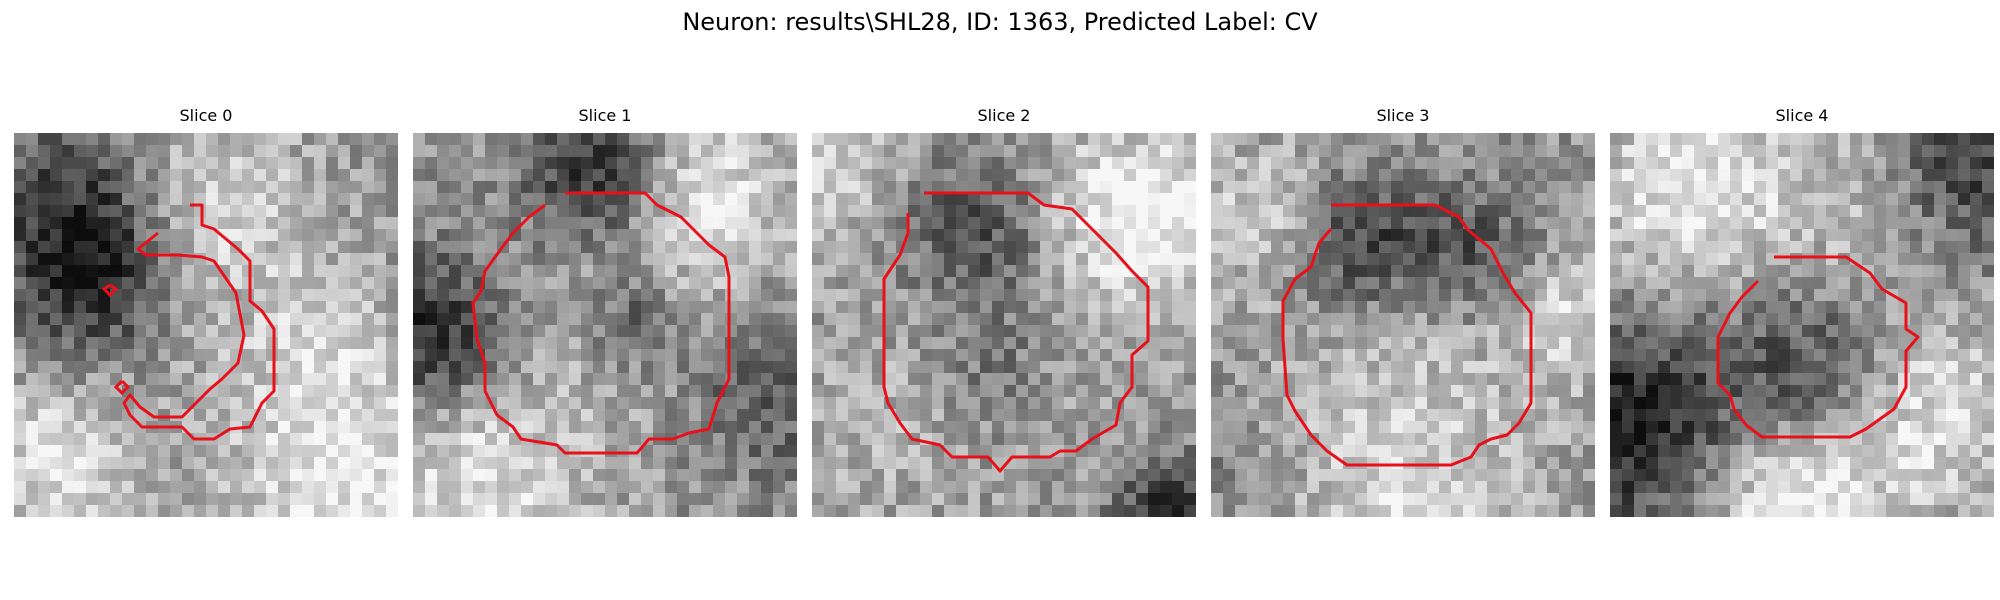 The width and height of the screenshot is (2000, 600). What do you see at coordinates (1802, 115) in the screenshot?
I see `slice-title: Slice 4` at bounding box center [1802, 115].